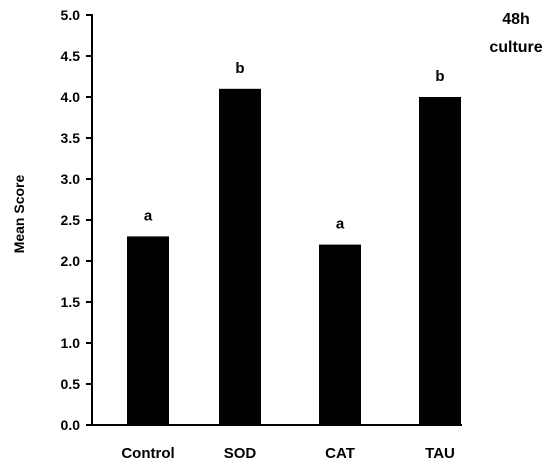  Describe the element at coordinates (288, 453) in the screenshot. I see `x-axis-tick-labels: Control SOD CAT TAU` at that location.